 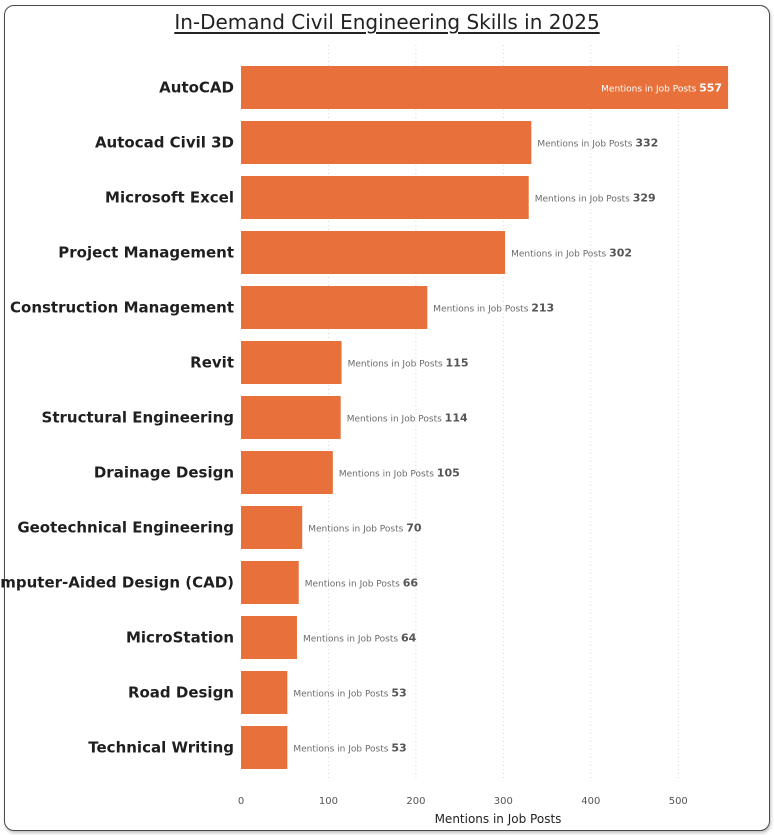 I want to click on x-tick-label: 400, so click(x=590, y=801).